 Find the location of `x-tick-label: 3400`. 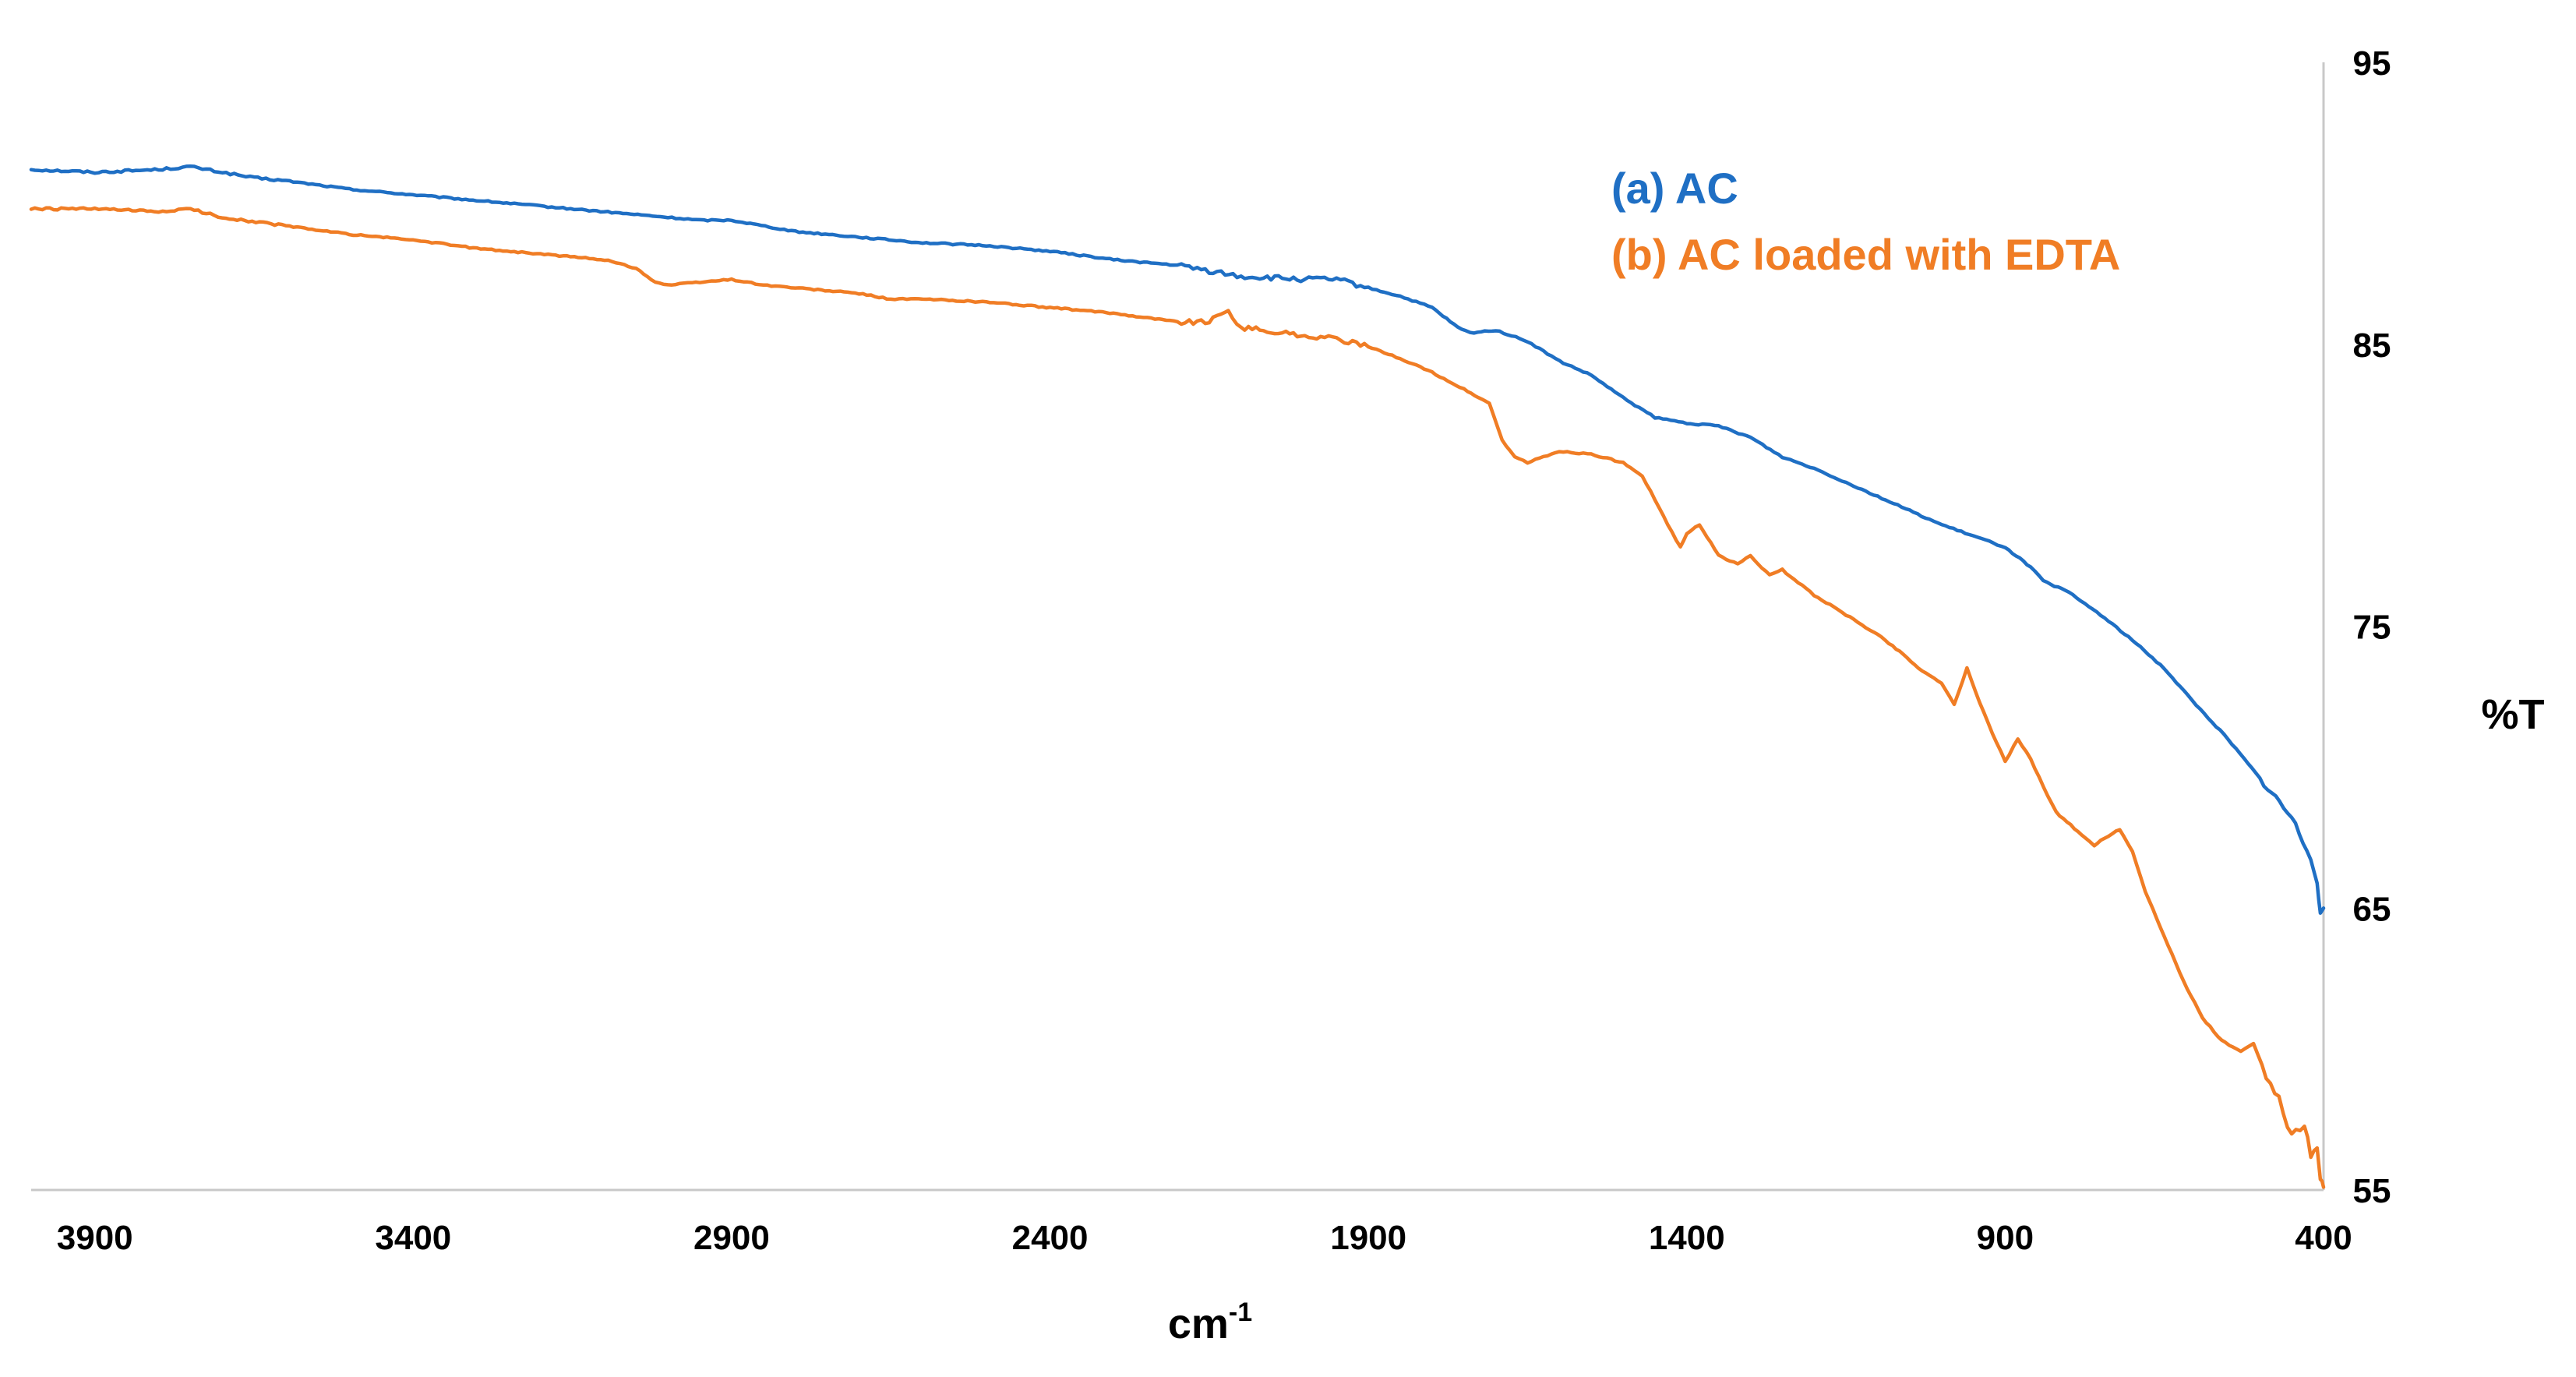

x-tick-label: 3400 is located at coordinates (413, 1238).